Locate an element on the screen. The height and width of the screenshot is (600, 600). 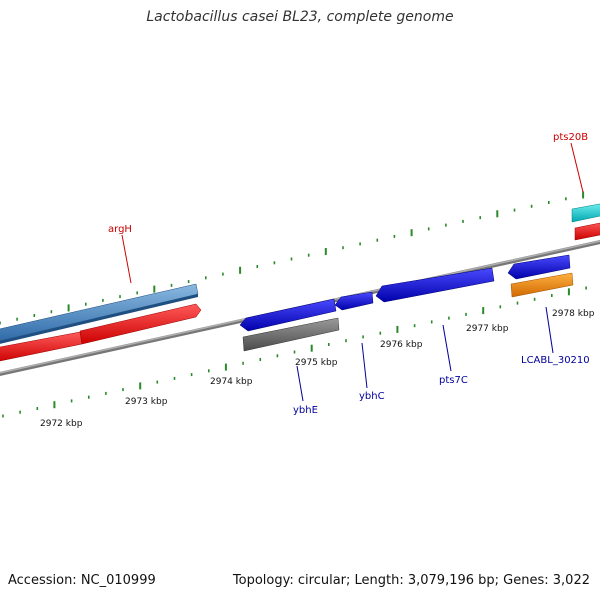
gene-label-pts20B: pts20B is located at coordinates (570, 137).